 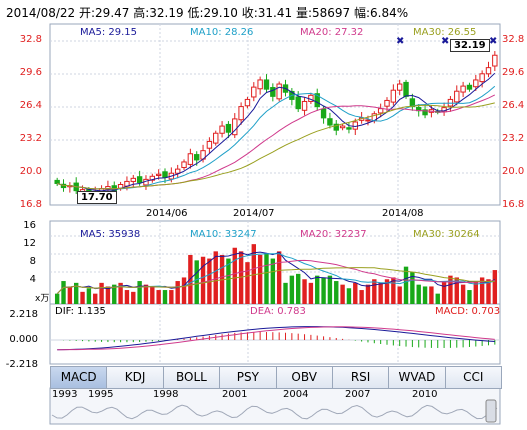 I want to click on quote-open: 开:29.47, so click(x=104, y=13).